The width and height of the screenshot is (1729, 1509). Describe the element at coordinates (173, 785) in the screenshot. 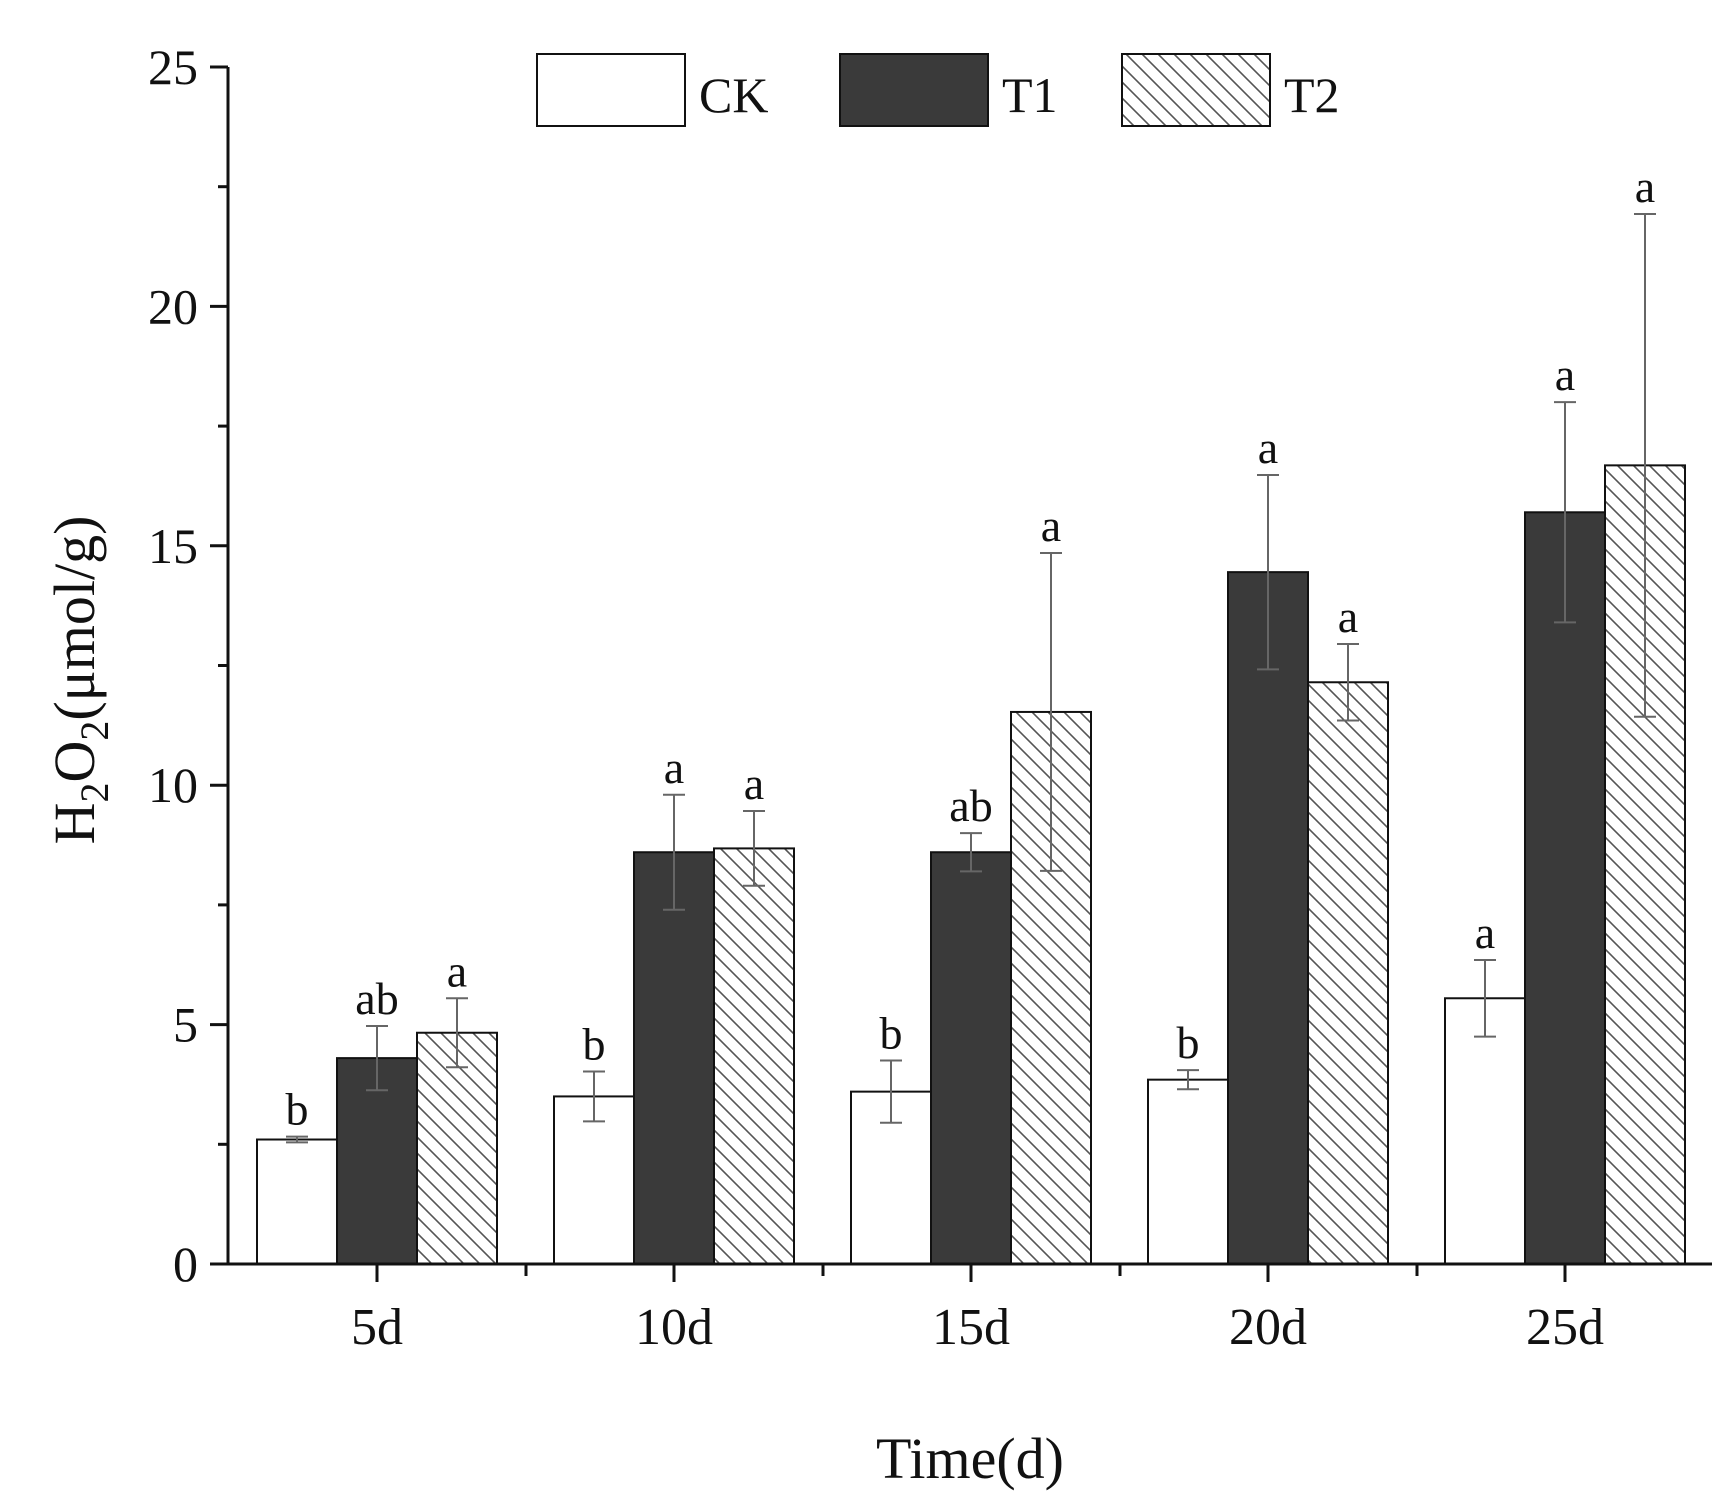

I see `y-tick-label-10: 10` at that location.